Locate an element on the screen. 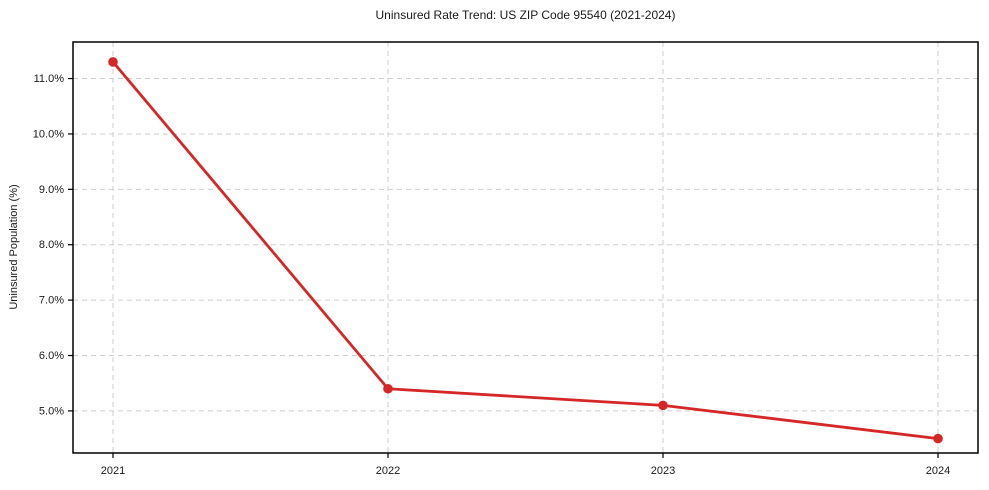 This screenshot has height=490, width=989. x-tick-label: 2024 is located at coordinates (938, 471).